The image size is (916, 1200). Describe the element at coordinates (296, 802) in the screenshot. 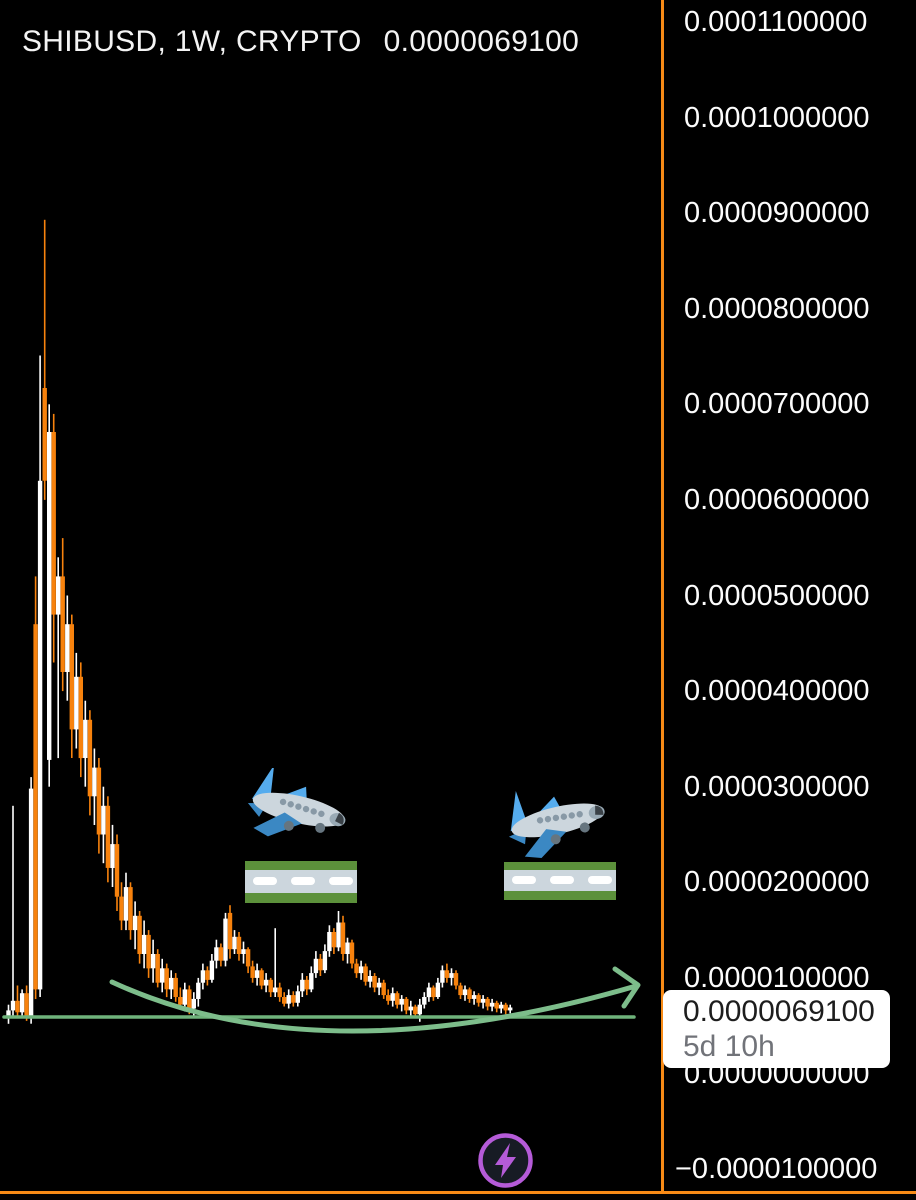

I see `airplane-landing-icon` at that location.